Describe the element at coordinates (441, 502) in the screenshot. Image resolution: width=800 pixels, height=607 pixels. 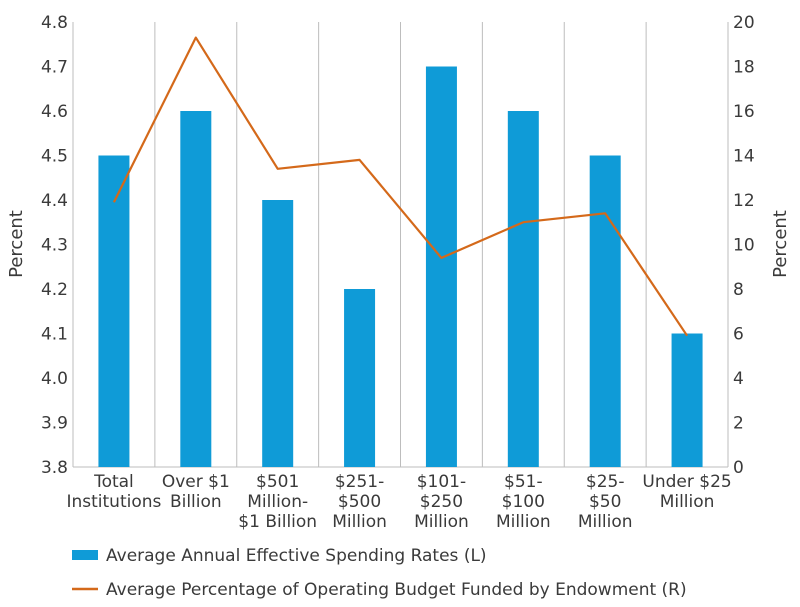
I see `category-label: $101-$250 Million` at that location.